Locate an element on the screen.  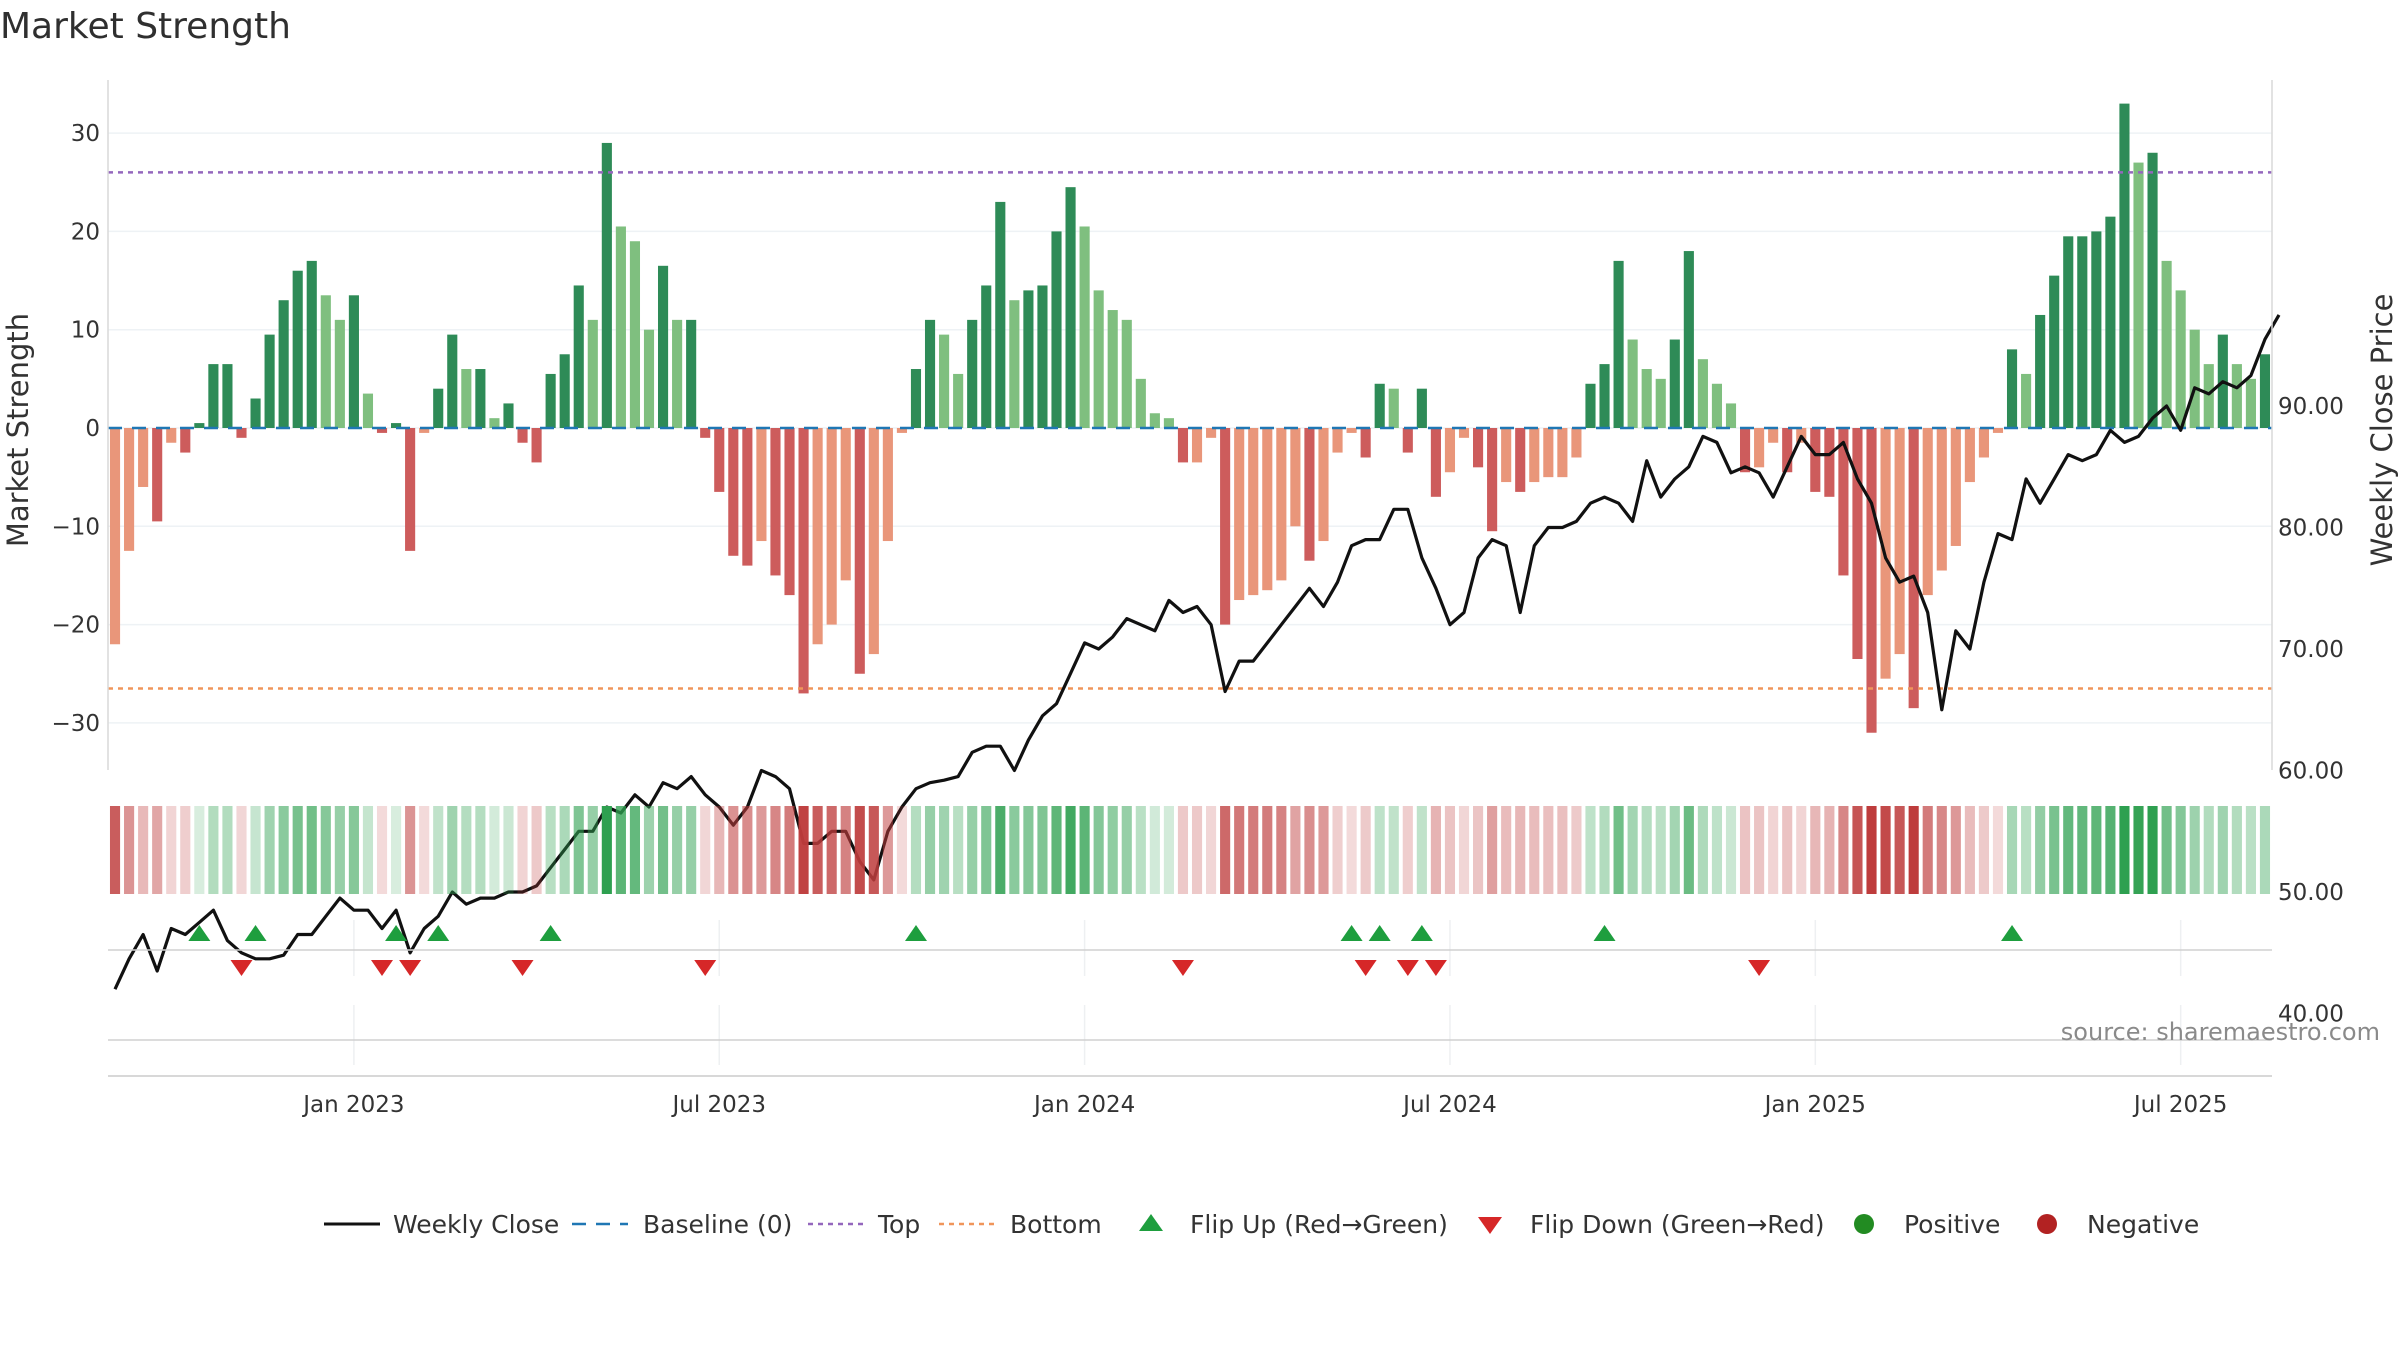
right-tick-label: 90.00 is located at coordinates (2311, 407).